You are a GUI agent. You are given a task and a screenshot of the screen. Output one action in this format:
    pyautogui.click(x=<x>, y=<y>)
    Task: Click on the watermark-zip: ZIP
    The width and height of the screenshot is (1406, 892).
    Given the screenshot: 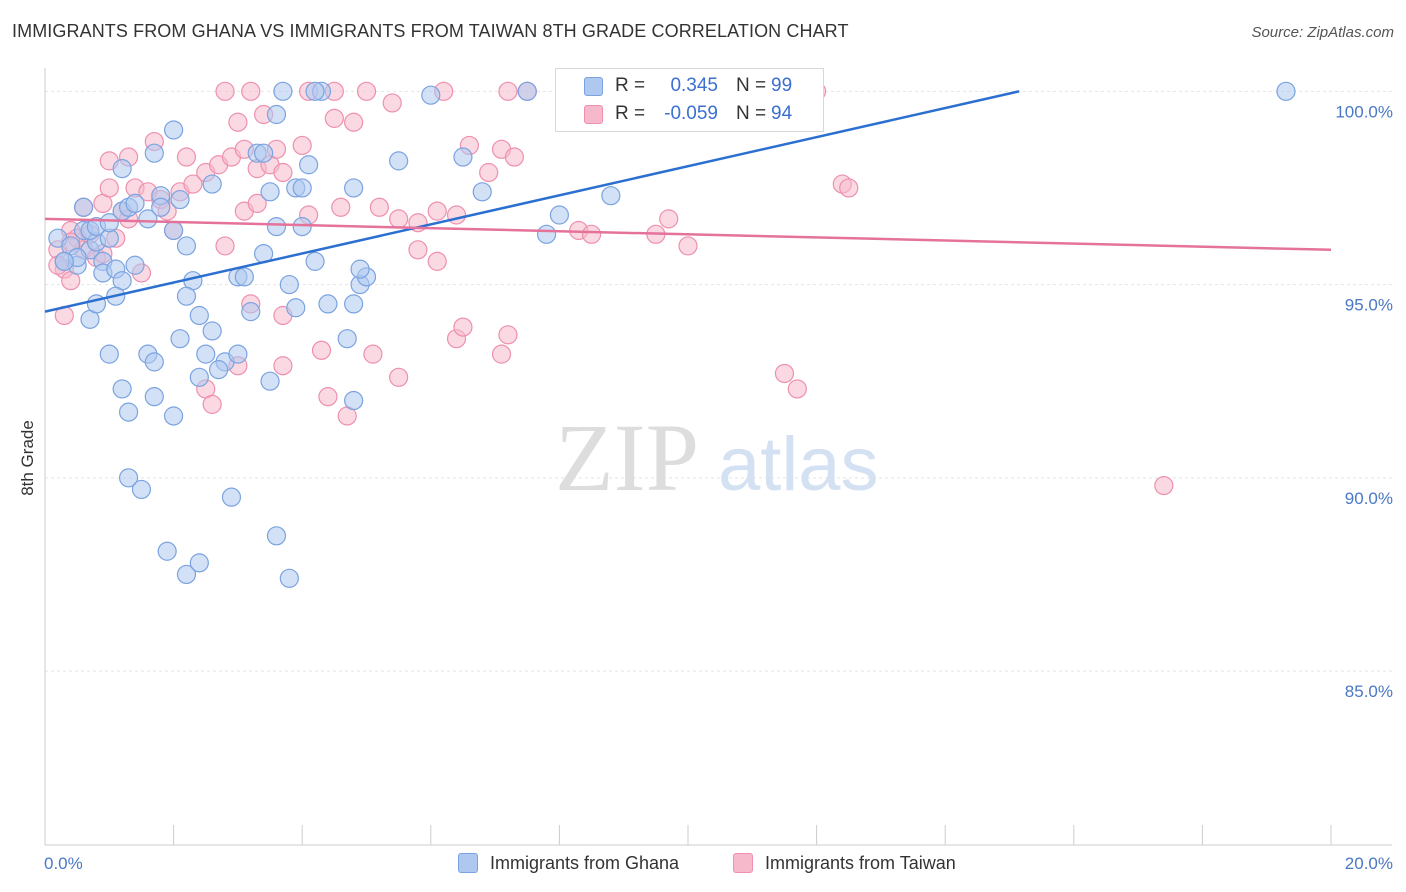 What is the action you would take?
    pyautogui.click(x=627, y=457)
    